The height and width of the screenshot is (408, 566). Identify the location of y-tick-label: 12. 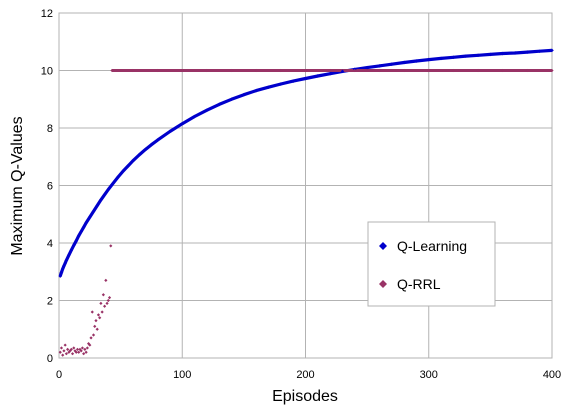
(47, 14).